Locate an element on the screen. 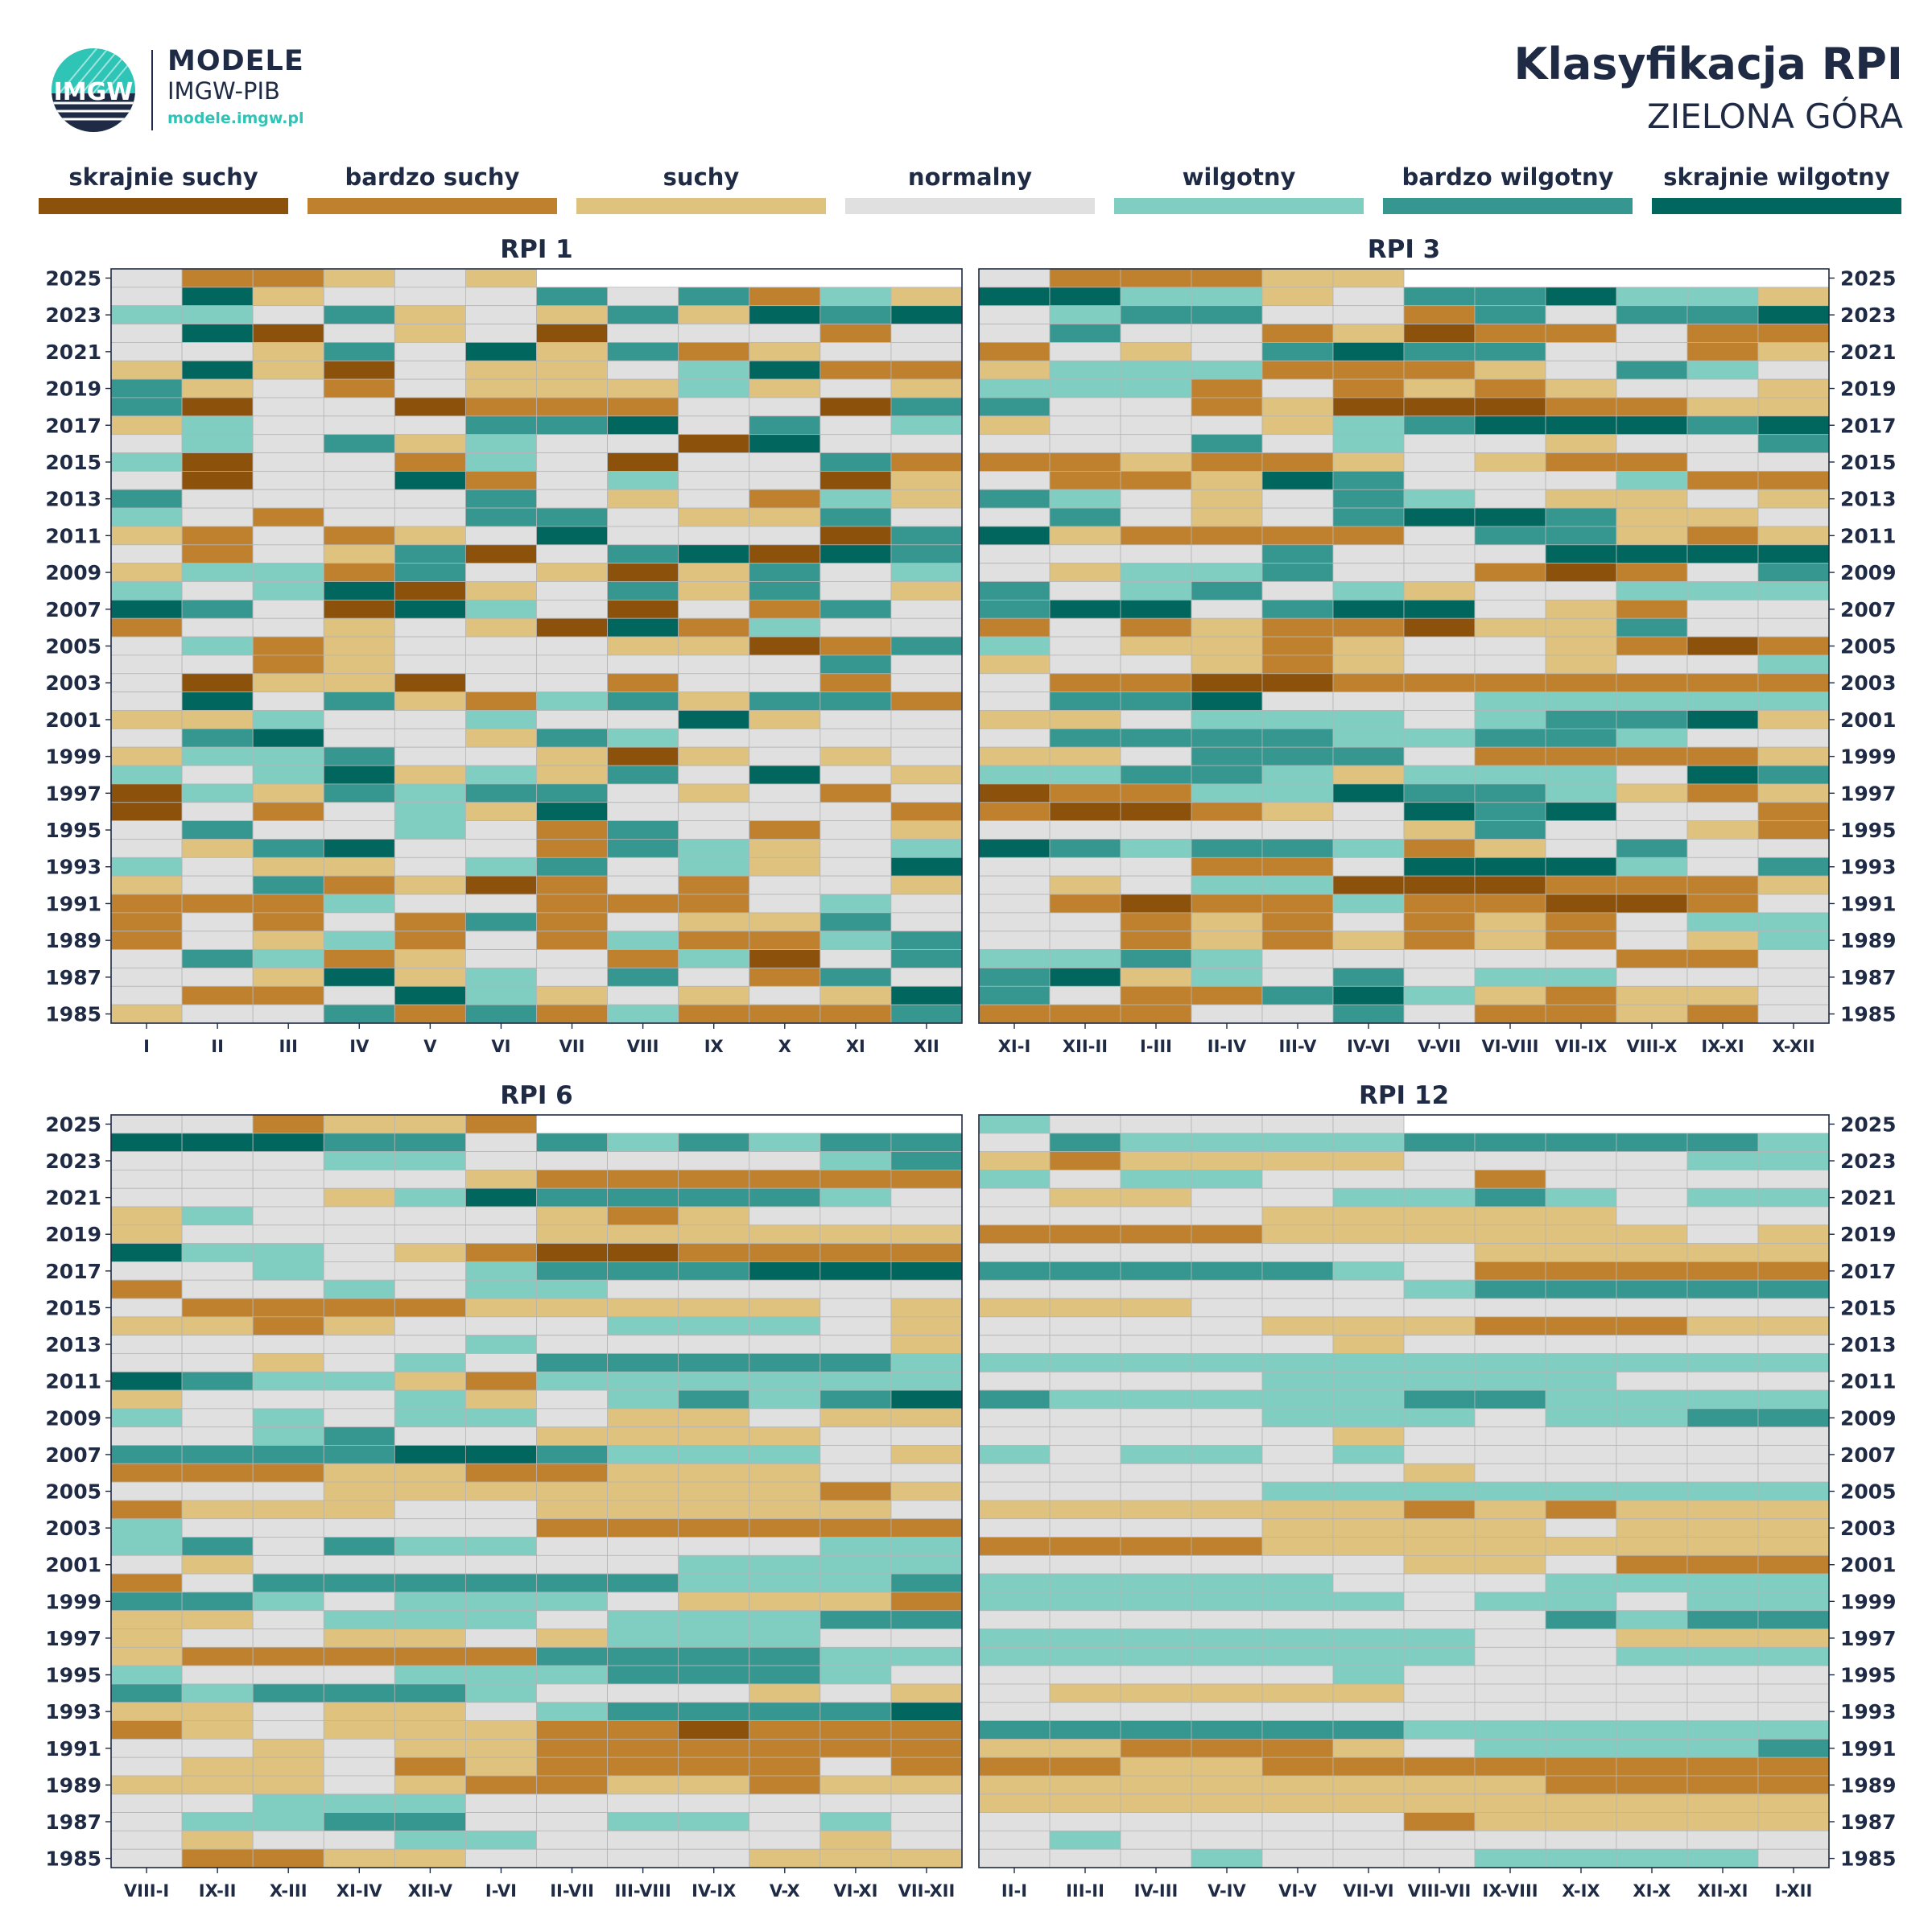  panel-title: RPI 3 is located at coordinates (1404, 249).